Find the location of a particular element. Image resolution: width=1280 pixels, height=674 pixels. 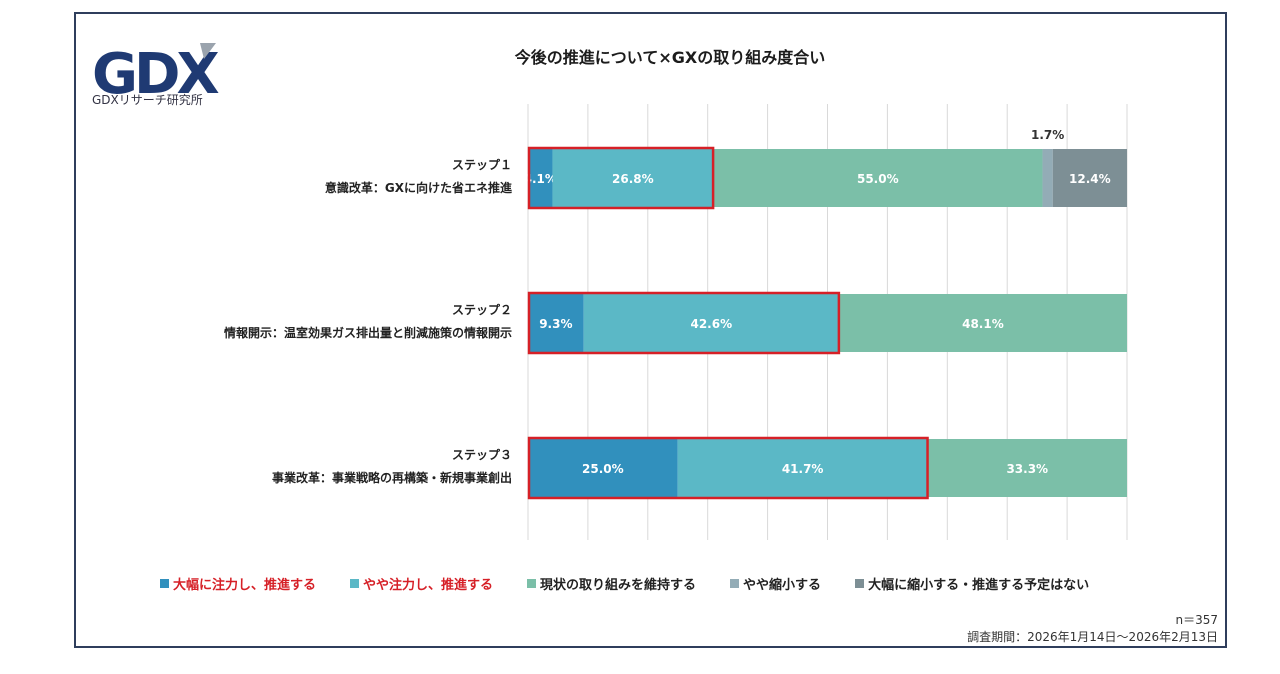

data-label: 55.0% is located at coordinates (878, 179).